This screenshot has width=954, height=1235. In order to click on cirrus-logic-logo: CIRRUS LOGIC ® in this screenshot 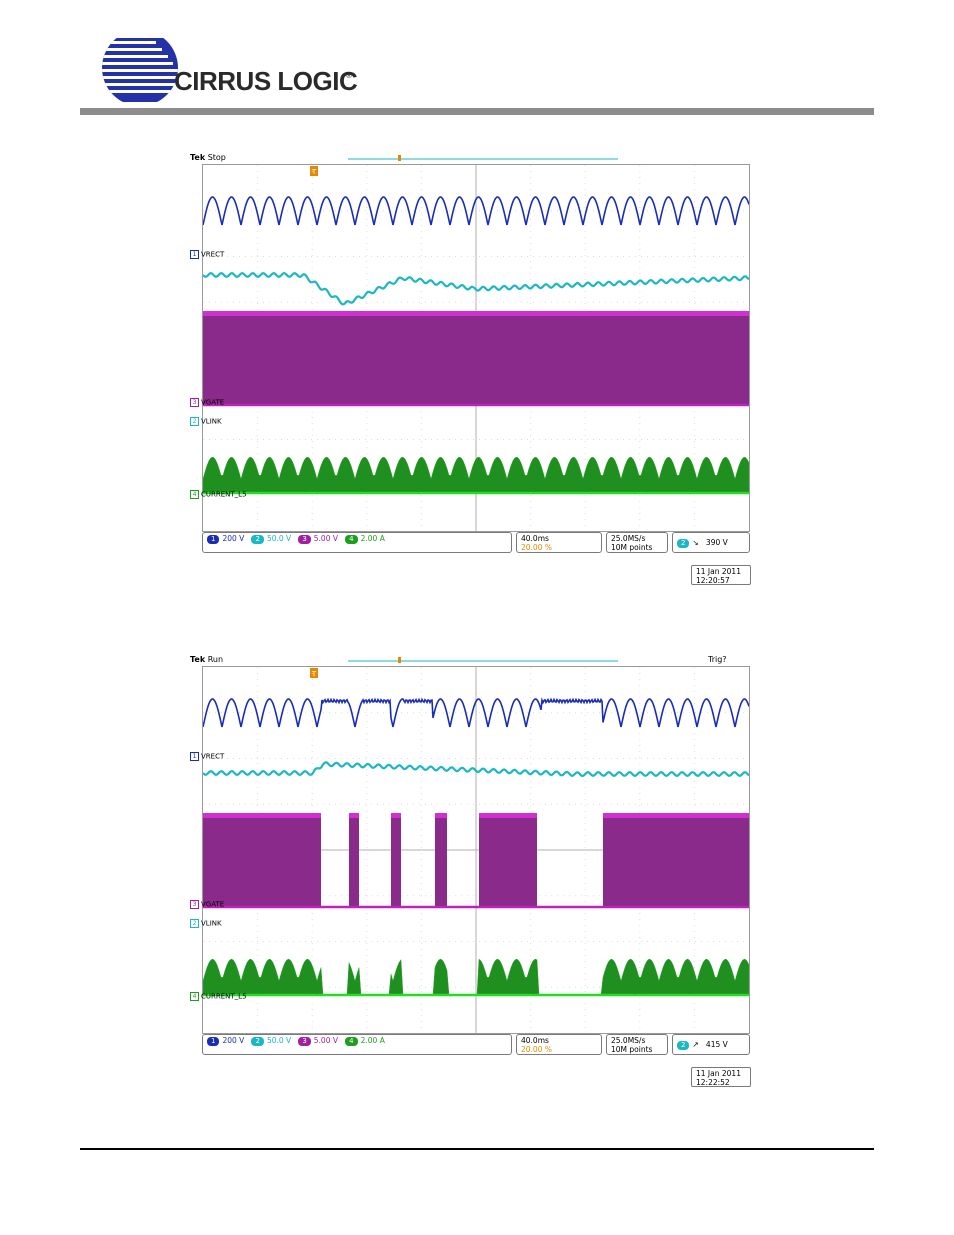, I will do `click(223, 70)`.